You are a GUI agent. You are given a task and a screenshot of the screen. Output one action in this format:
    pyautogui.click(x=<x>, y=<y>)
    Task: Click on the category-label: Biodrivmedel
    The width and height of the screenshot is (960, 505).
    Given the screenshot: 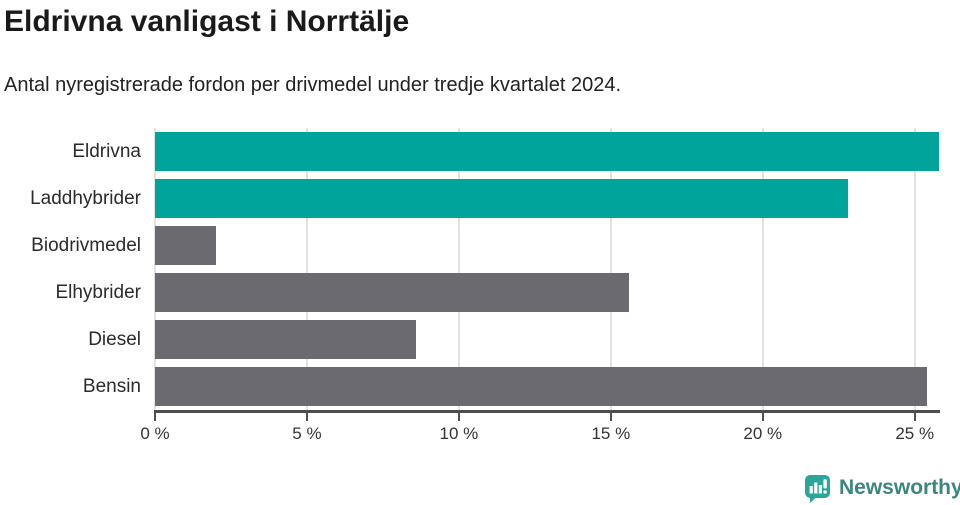 What is the action you would take?
    pyautogui.click(x=86, y=245)
    